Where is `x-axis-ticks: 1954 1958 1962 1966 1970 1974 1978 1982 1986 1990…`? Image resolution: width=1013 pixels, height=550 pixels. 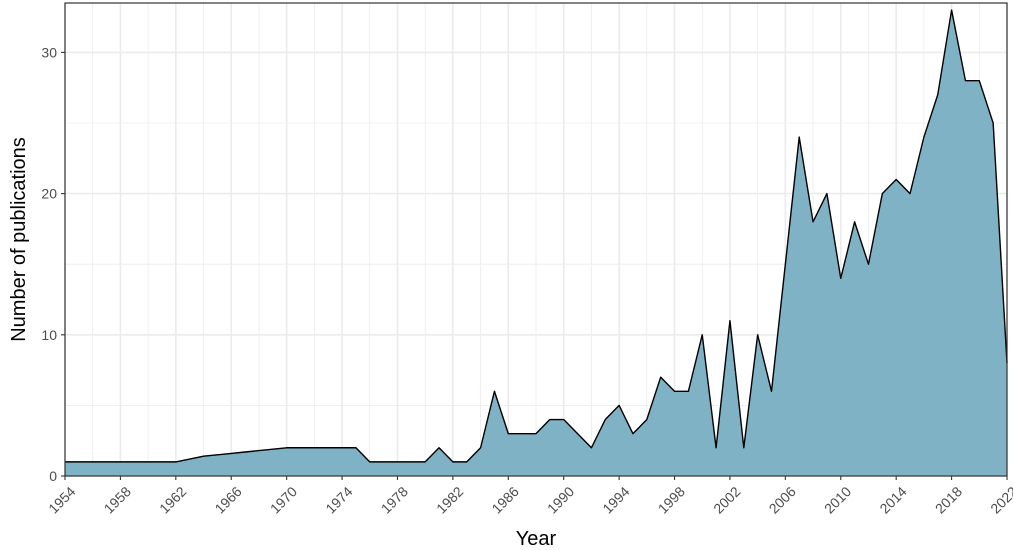 x-axis-ticks: 1954 1958 1962 1966 1970 1974 1978 1982 1986 1990… is located at coordinates (529, 496).